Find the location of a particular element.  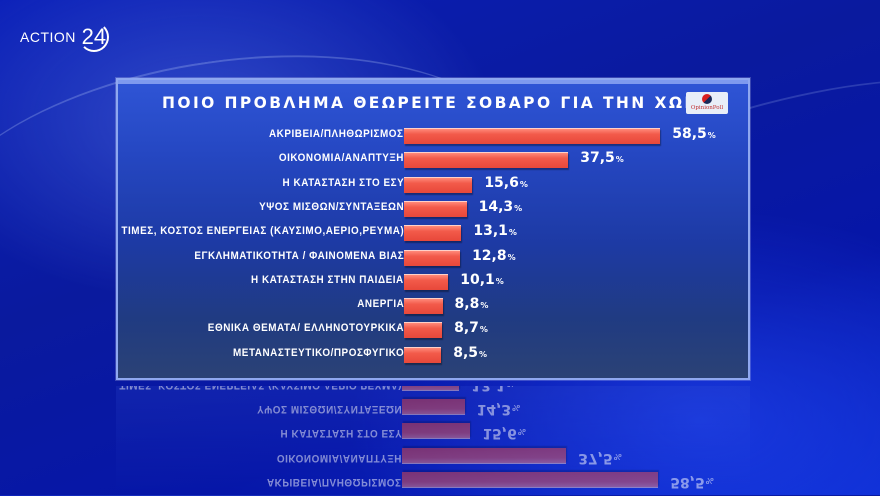

table-row: ΕΘΝΙΚΑ ΘΕΜΑΤΑ/ ΕΛΛΗΝΟΤΟΥΡΚΙΚΑ 8,7% is located at coordinates (433, 330).